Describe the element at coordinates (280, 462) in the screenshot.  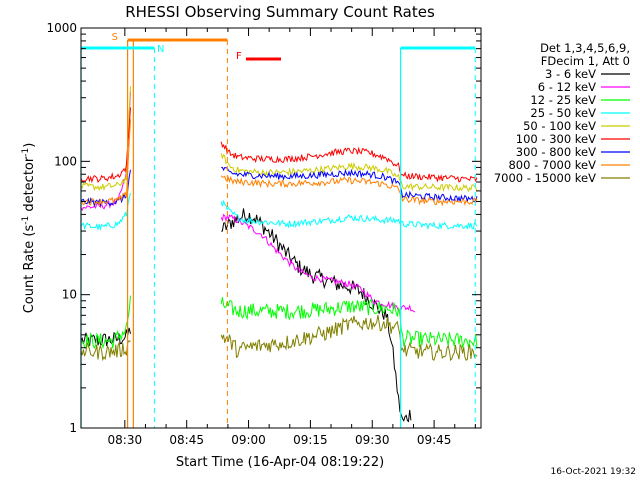
I see `x-axis-label: Start Time (16-Apr-04 08:19:22)` at that location.